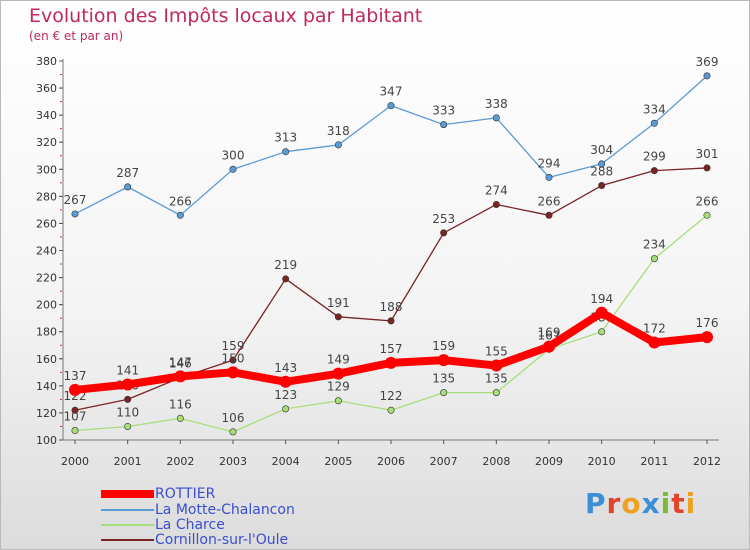 This screenshot has height=550, width=750. What do you see at coordinates (127, 173) in the screenshot?
I see `data-label: 287` at bounding box center [127, 173].